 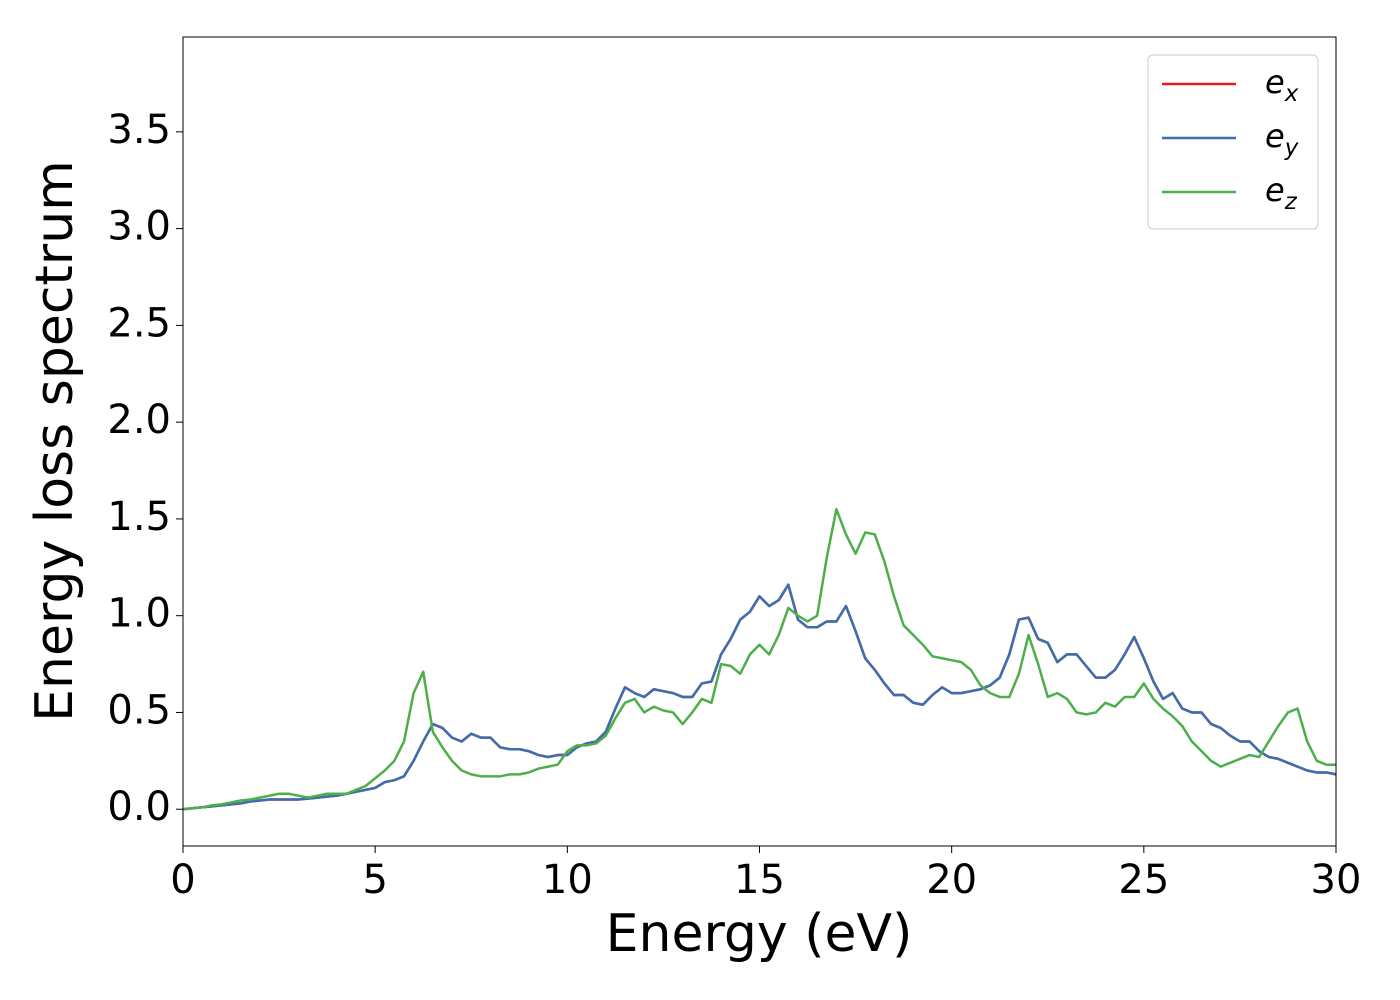 What do you see at coordinates (139, 130) in the screenshot?
I see `y-tick-label: 3.5` at bounding box center [139, 130].